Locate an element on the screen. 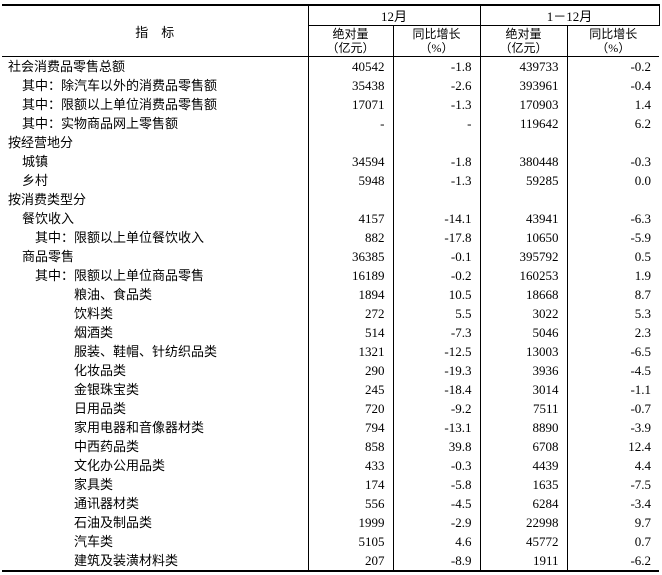 The image size is (662, 575). cell-value: -1.3 is located at coordinates (436, 104).